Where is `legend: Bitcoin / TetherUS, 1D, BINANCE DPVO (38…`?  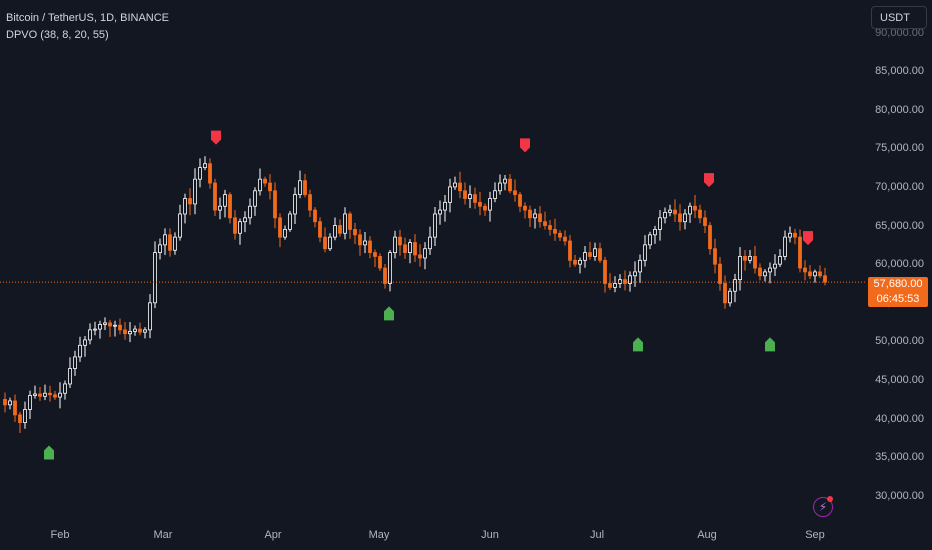 legend: Bitcoin / TetherUS, 1D, BINANCE DPVO (38… is located at coordinates (87, 27).